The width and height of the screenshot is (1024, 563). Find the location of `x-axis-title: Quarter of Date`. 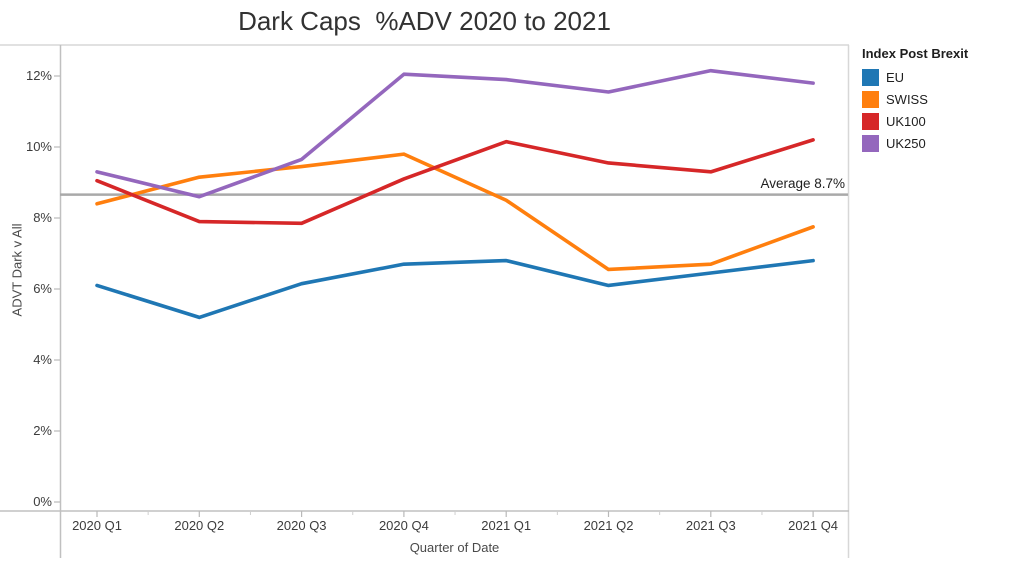

x-axis-title: Quarter of Date is located at coordinates (454, 547).